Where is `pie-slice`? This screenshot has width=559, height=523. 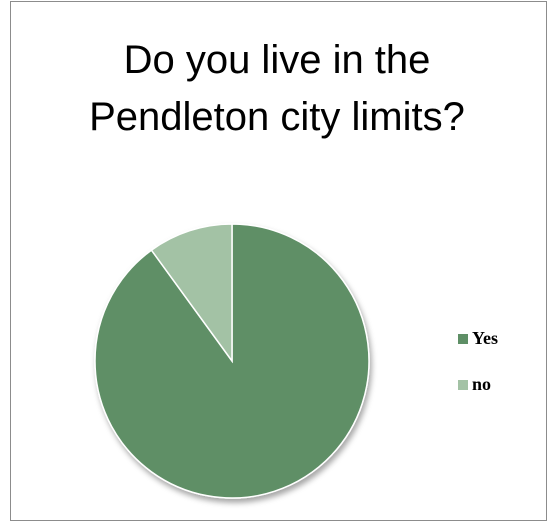 pie-slice is located at coordinates (191, 293).